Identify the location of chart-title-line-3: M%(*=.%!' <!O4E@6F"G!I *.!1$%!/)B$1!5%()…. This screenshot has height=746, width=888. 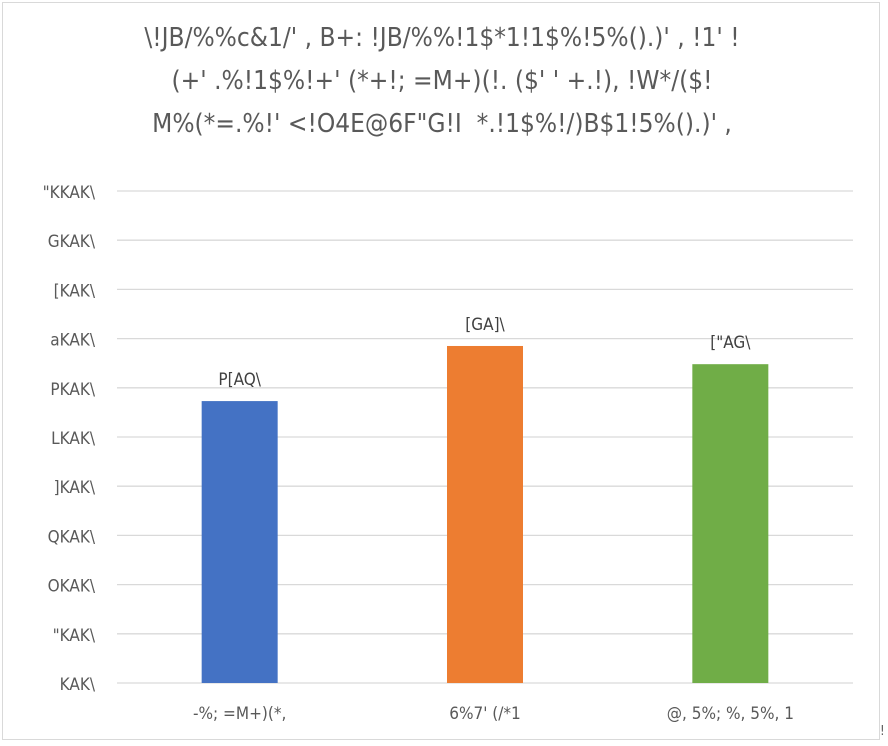
(442, 124).